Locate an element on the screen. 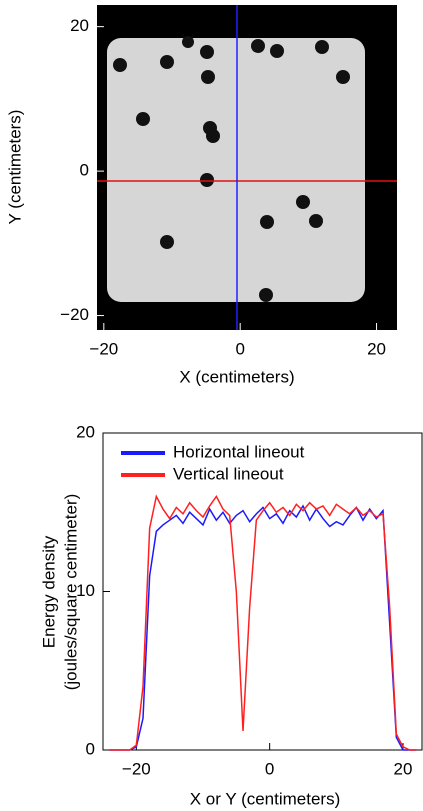 The height and width of the screenshot is (811, 423). y-tick-label: 10 is located at coordinates (85, 590).